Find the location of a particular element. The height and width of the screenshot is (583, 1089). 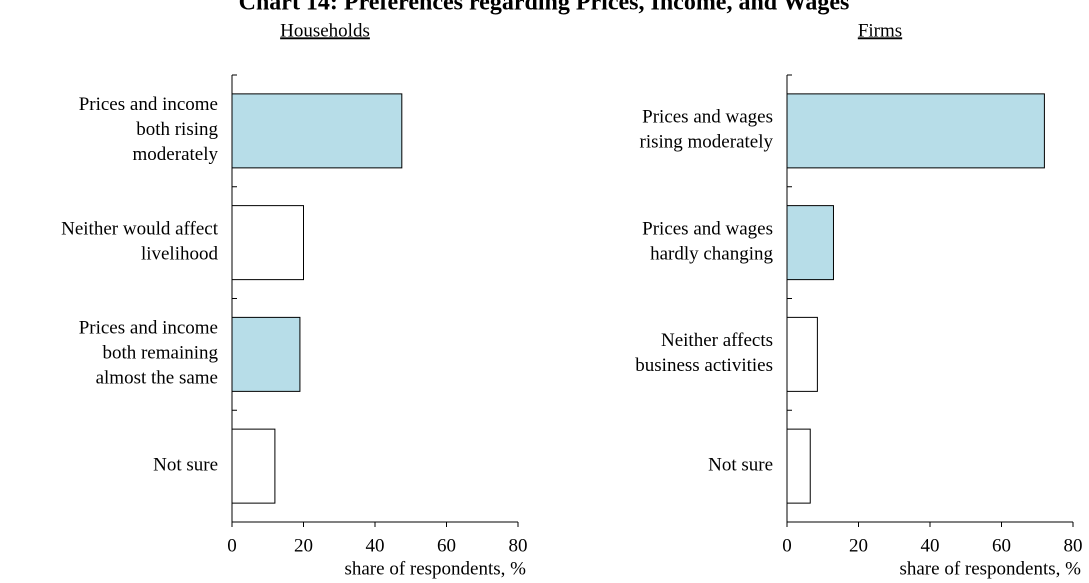

category-label: Neither affects is located at coordinates (717, 340).